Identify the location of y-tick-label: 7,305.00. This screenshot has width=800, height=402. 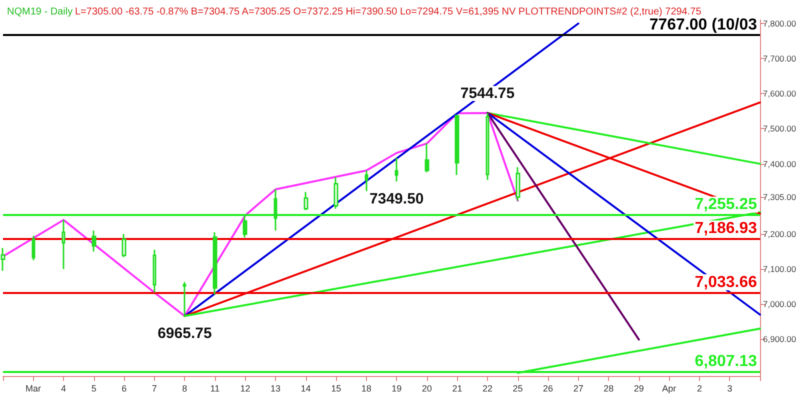
(779, 197).